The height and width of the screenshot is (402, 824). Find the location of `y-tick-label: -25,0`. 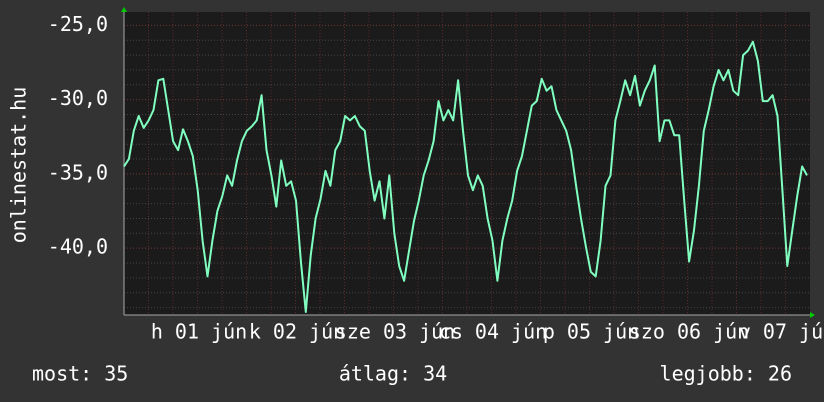

y-tick-label: -25,0 is located at coordinates (78, 24).